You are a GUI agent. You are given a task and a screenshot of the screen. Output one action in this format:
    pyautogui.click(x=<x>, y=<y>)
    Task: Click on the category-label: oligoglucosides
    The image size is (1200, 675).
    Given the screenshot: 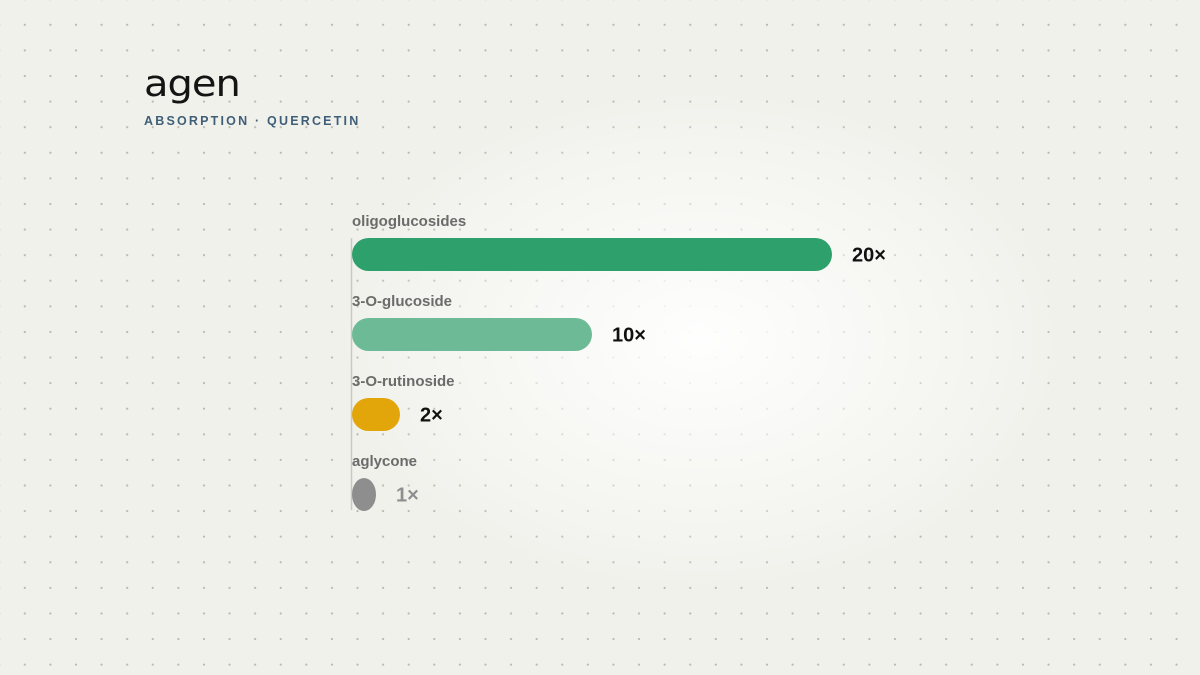 What is the action you would take?
    pyautogui.click(x=409, y=221)
    